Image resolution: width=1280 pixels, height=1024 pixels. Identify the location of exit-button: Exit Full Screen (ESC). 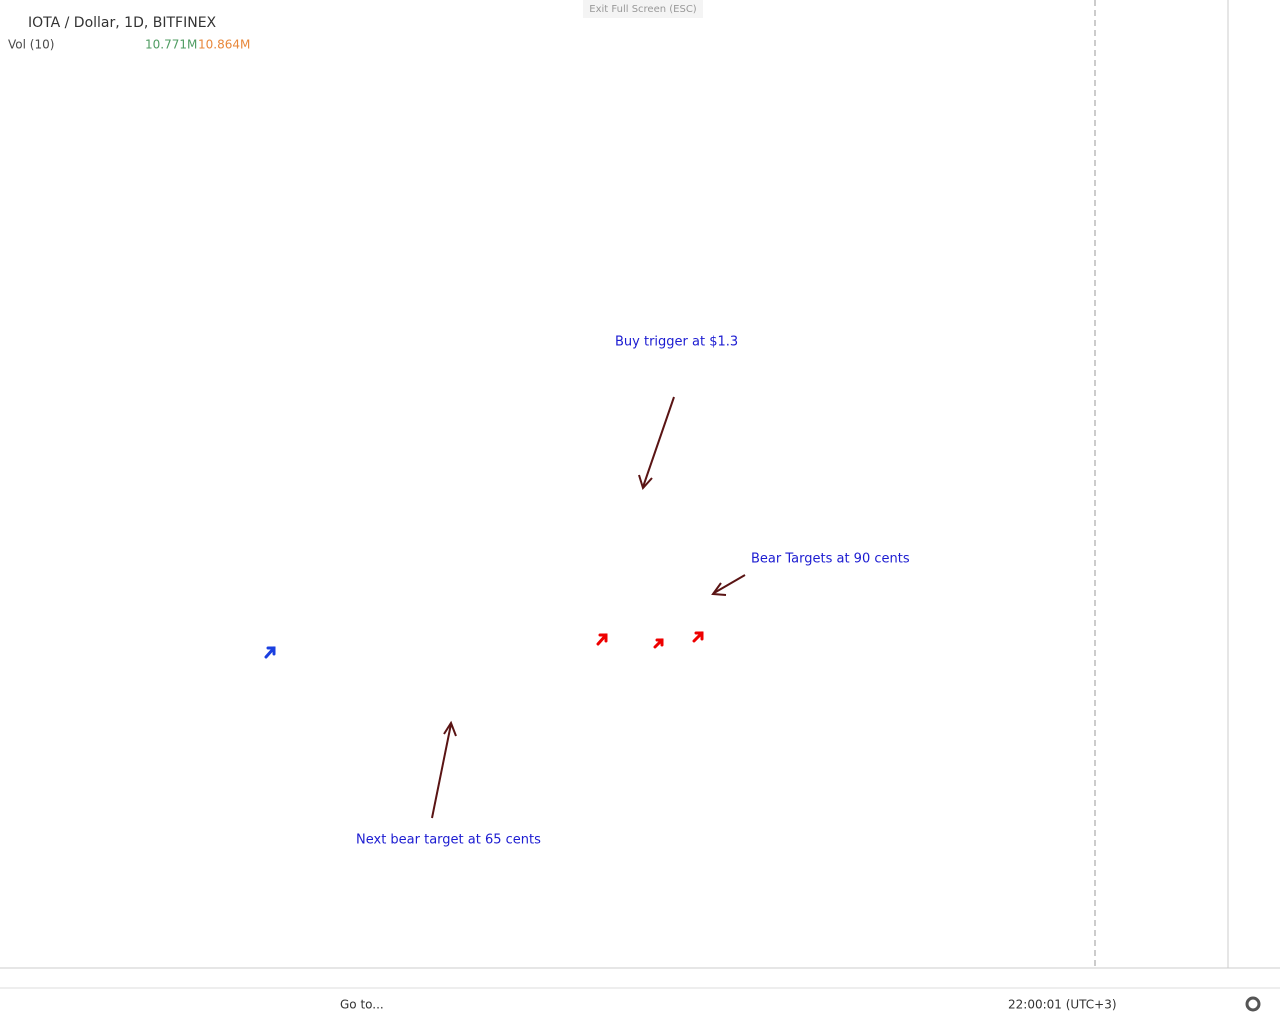
(643, 9).